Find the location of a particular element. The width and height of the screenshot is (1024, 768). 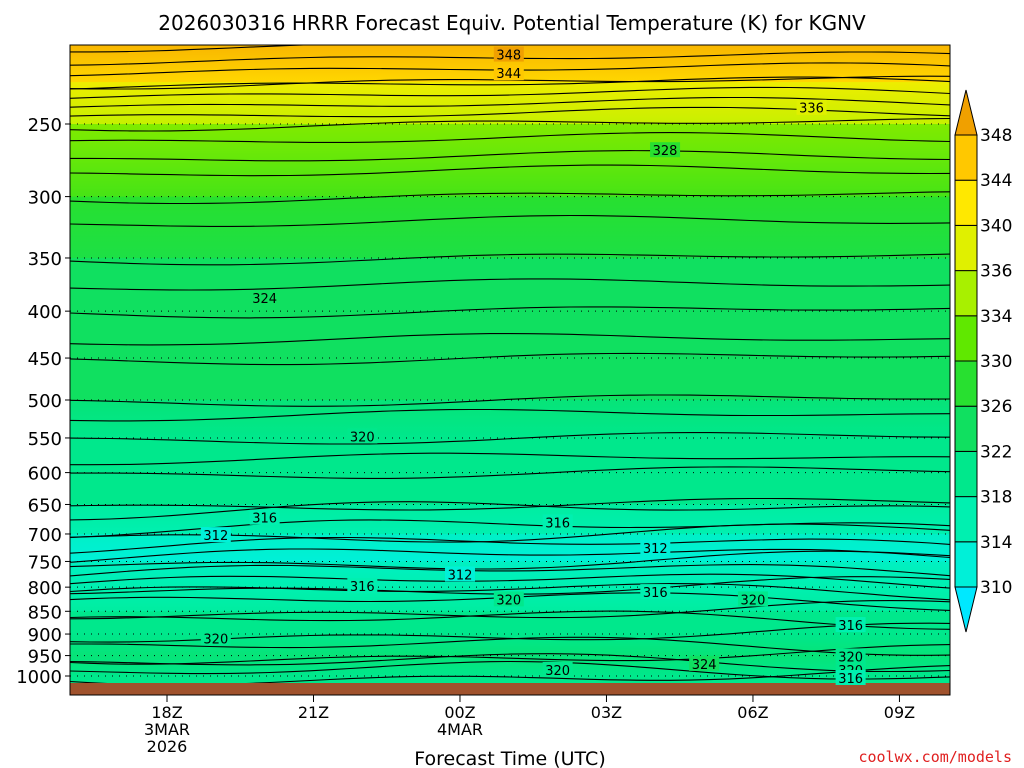

y-tick-label: 550 is located at coordinates (45, 439).